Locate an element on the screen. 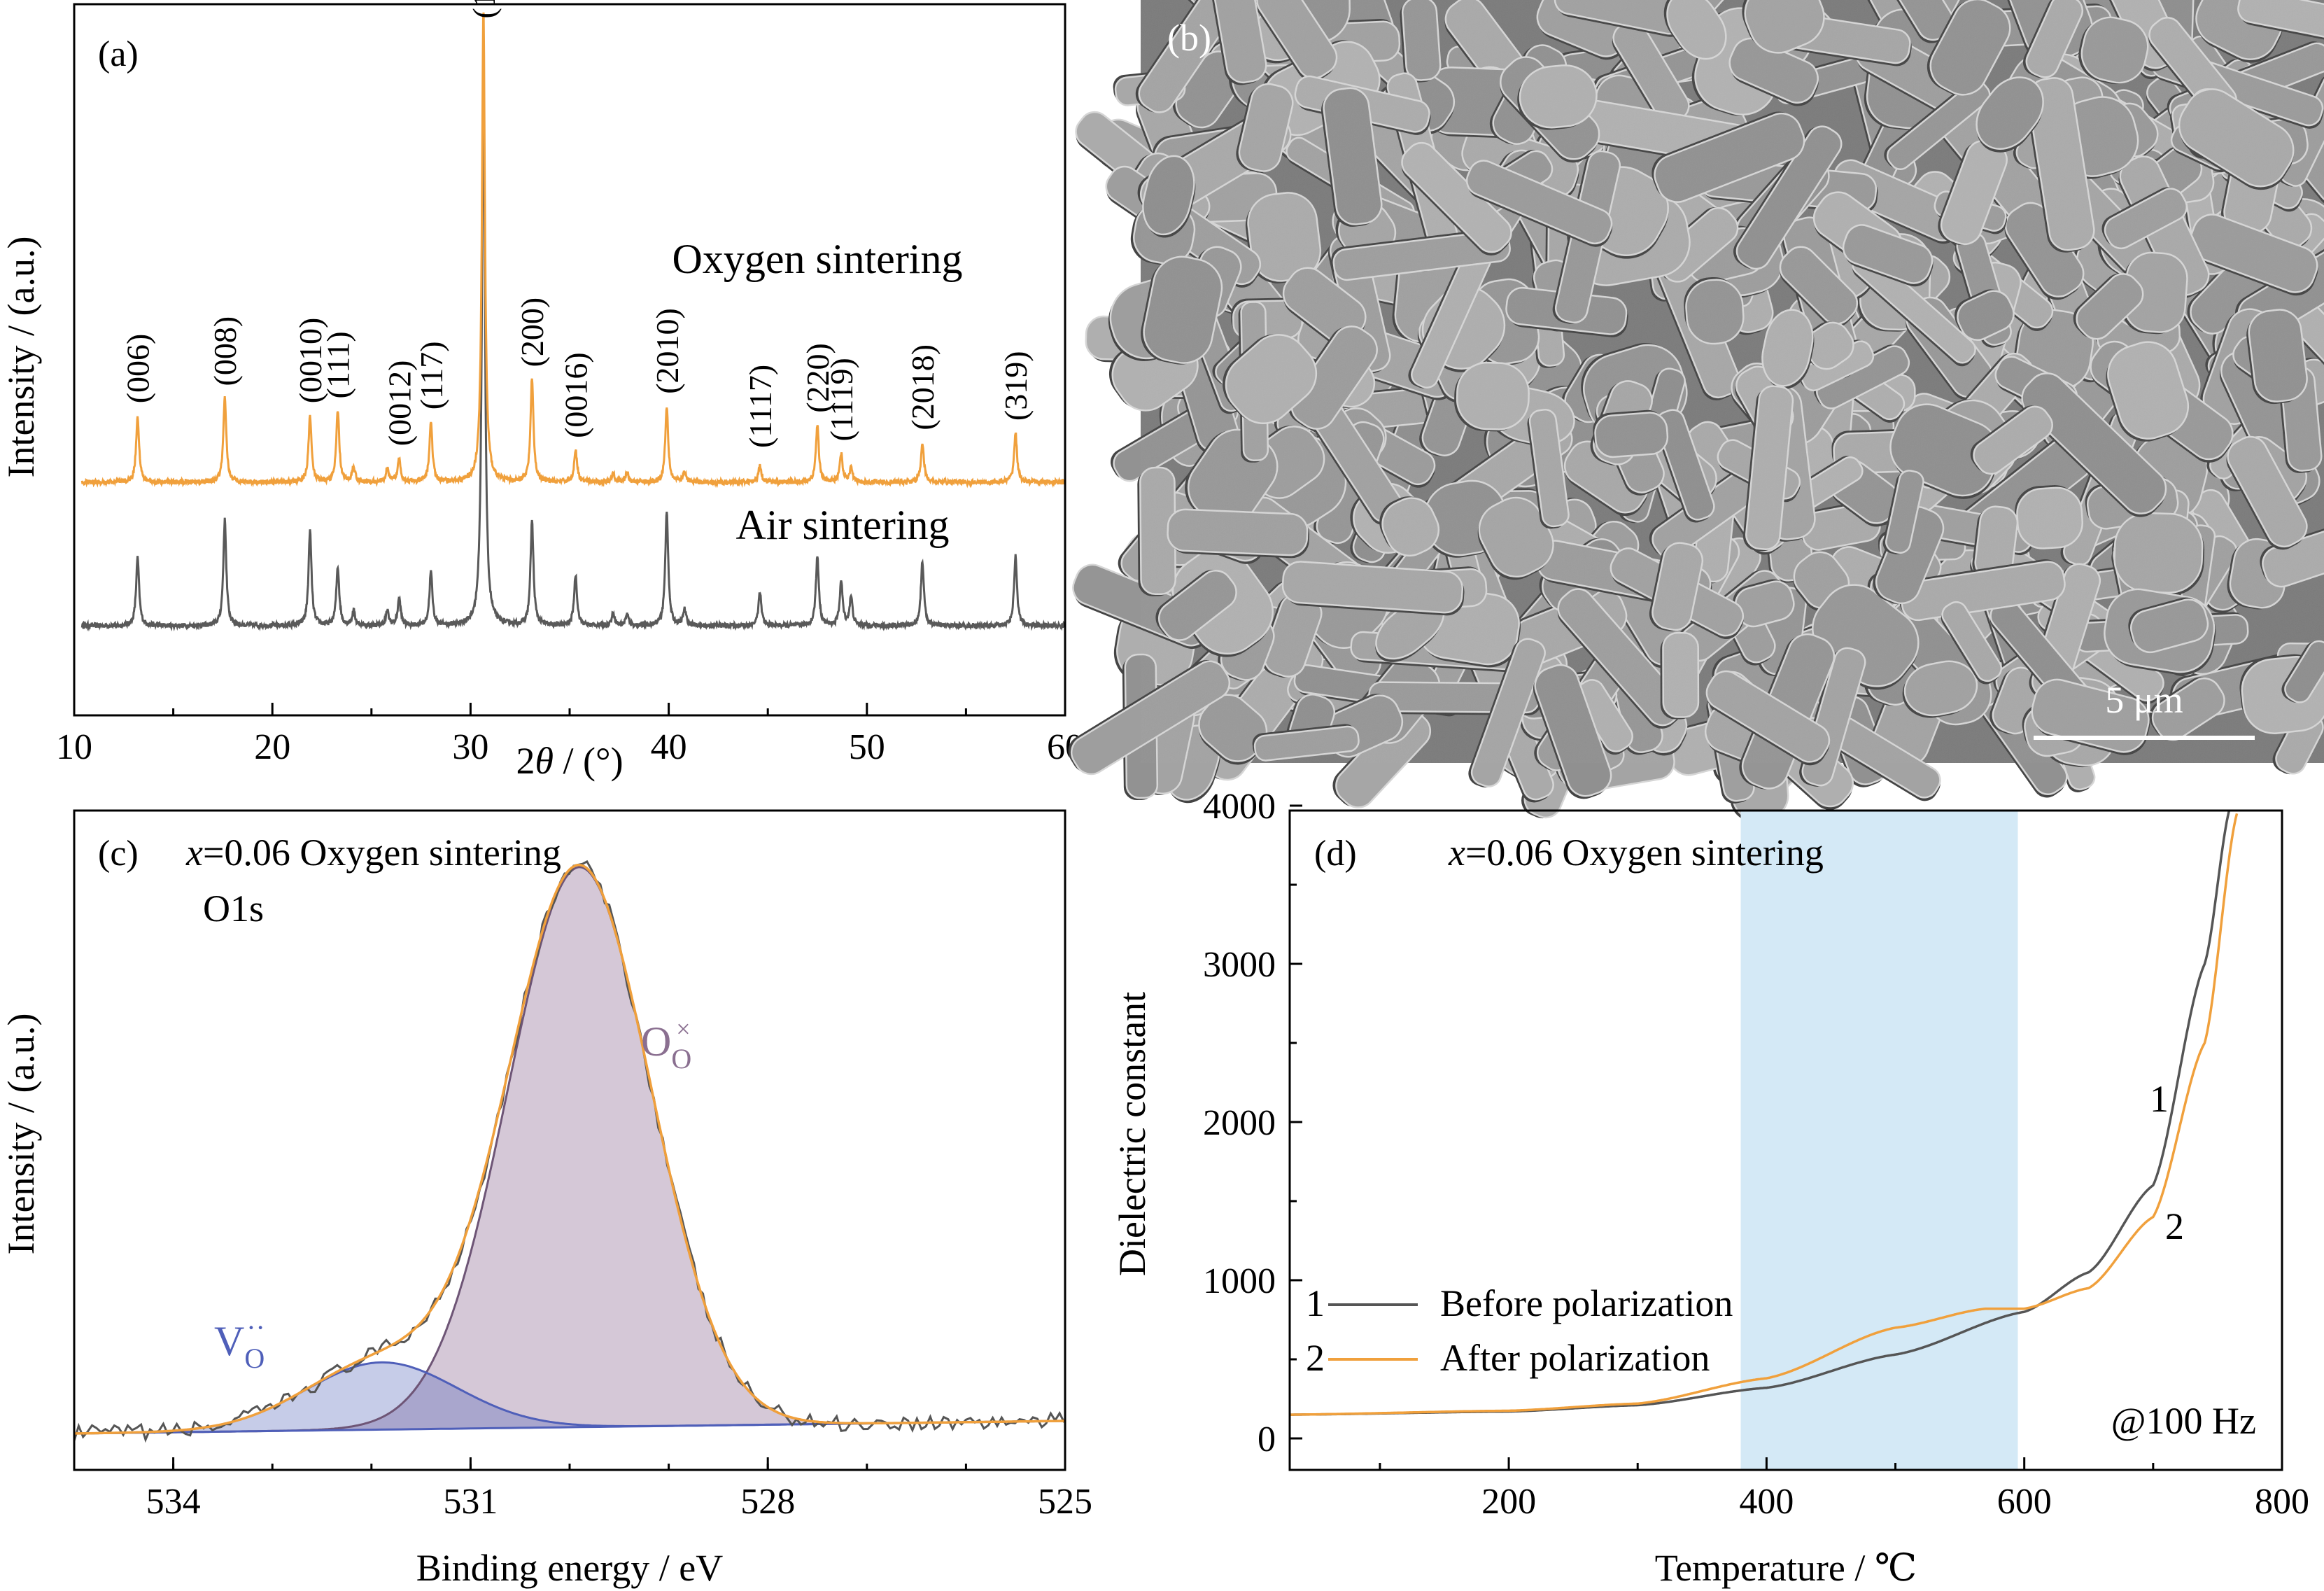 The height and width of the screenshot is (1591, 2324). panel-d-xtick-label: 200 is located at coordinates (1508, 1502).